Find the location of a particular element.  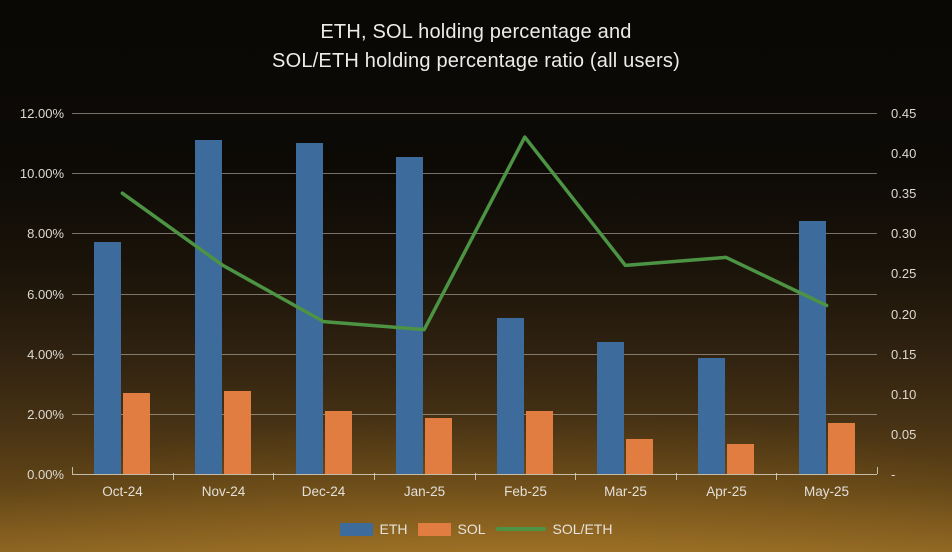

y-axis-label-left: 4.00% is located at coordinates (45, 354).